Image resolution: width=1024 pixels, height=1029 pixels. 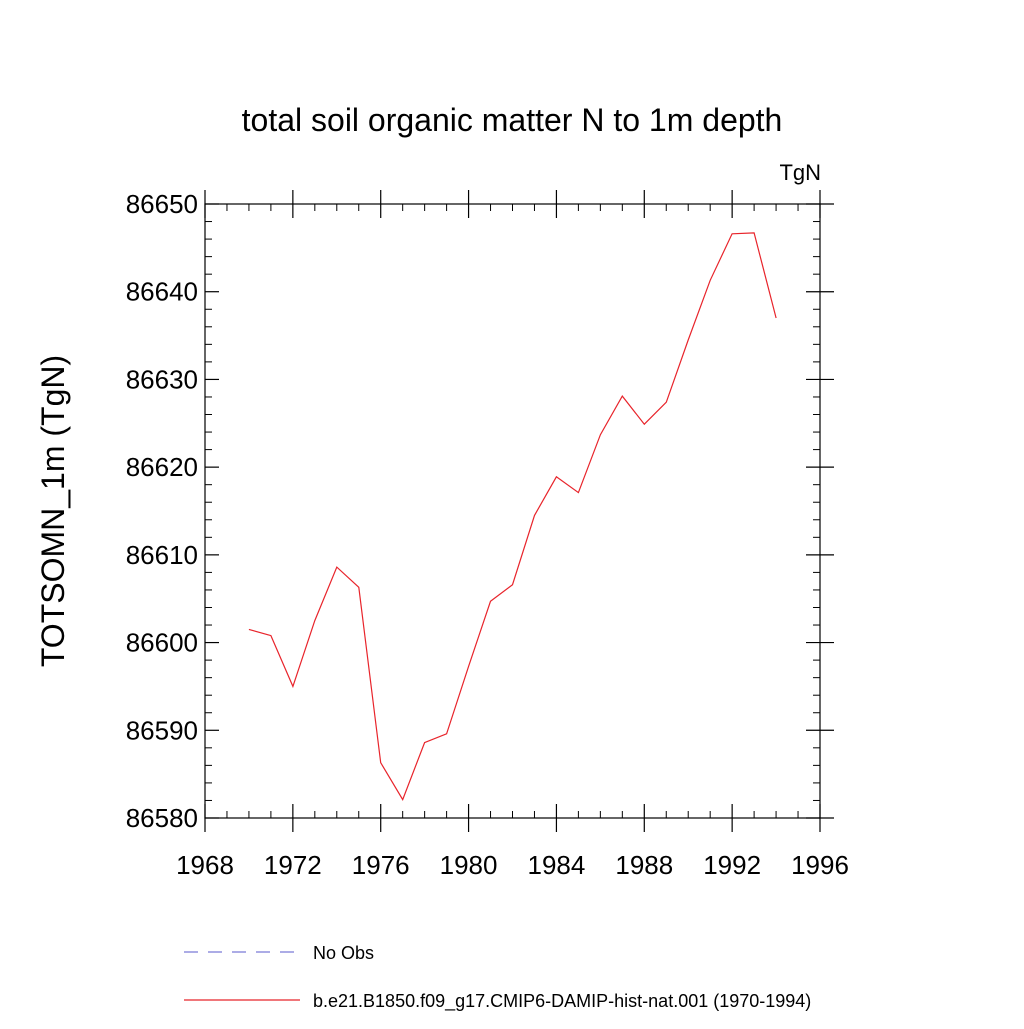 What do you see at coordinates (162, 204) in the screenshot?
I see `y-tick-label: 86650` at bounding box center [162, 204].